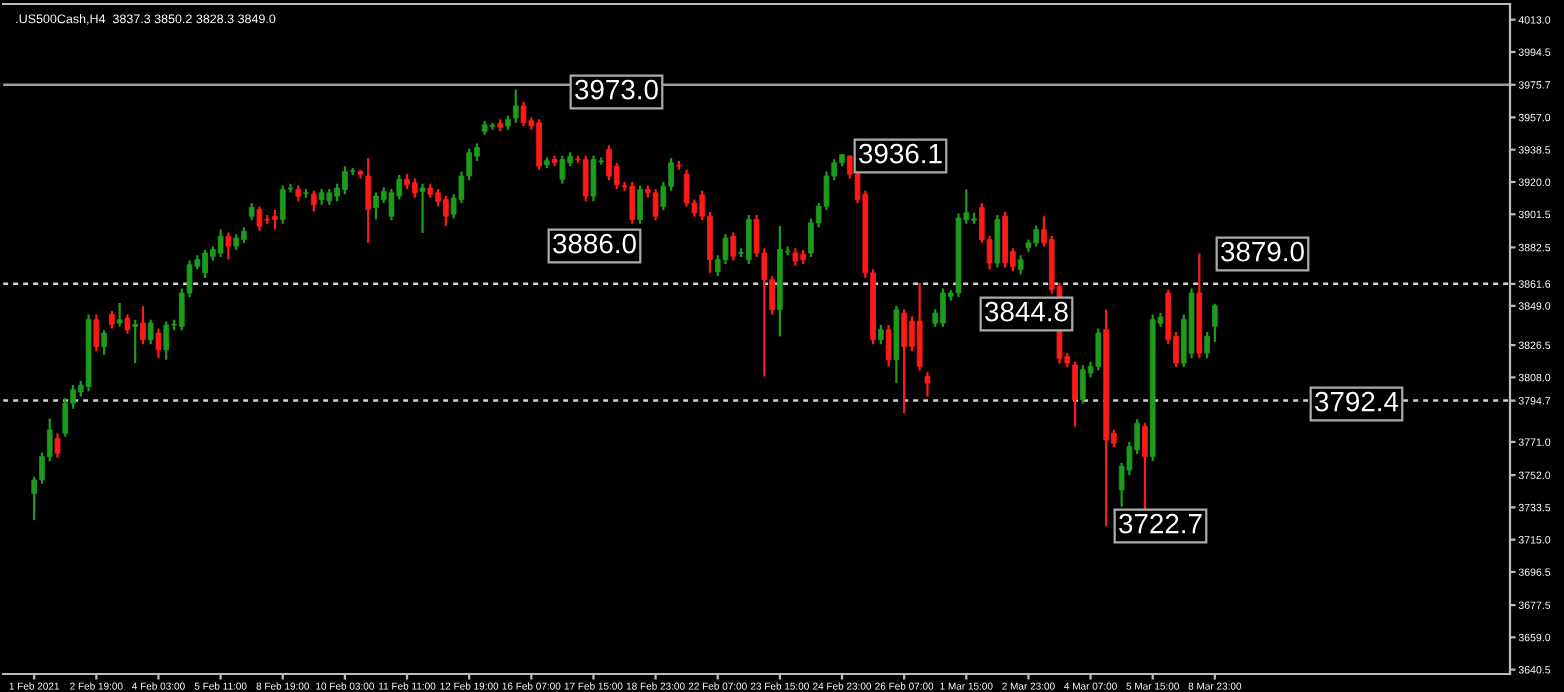 This screenshot has height=692, width=1564. Describe the element at coordinates (1026, 311) in the screenshot. I see `annotation: 3844.8` at that location.